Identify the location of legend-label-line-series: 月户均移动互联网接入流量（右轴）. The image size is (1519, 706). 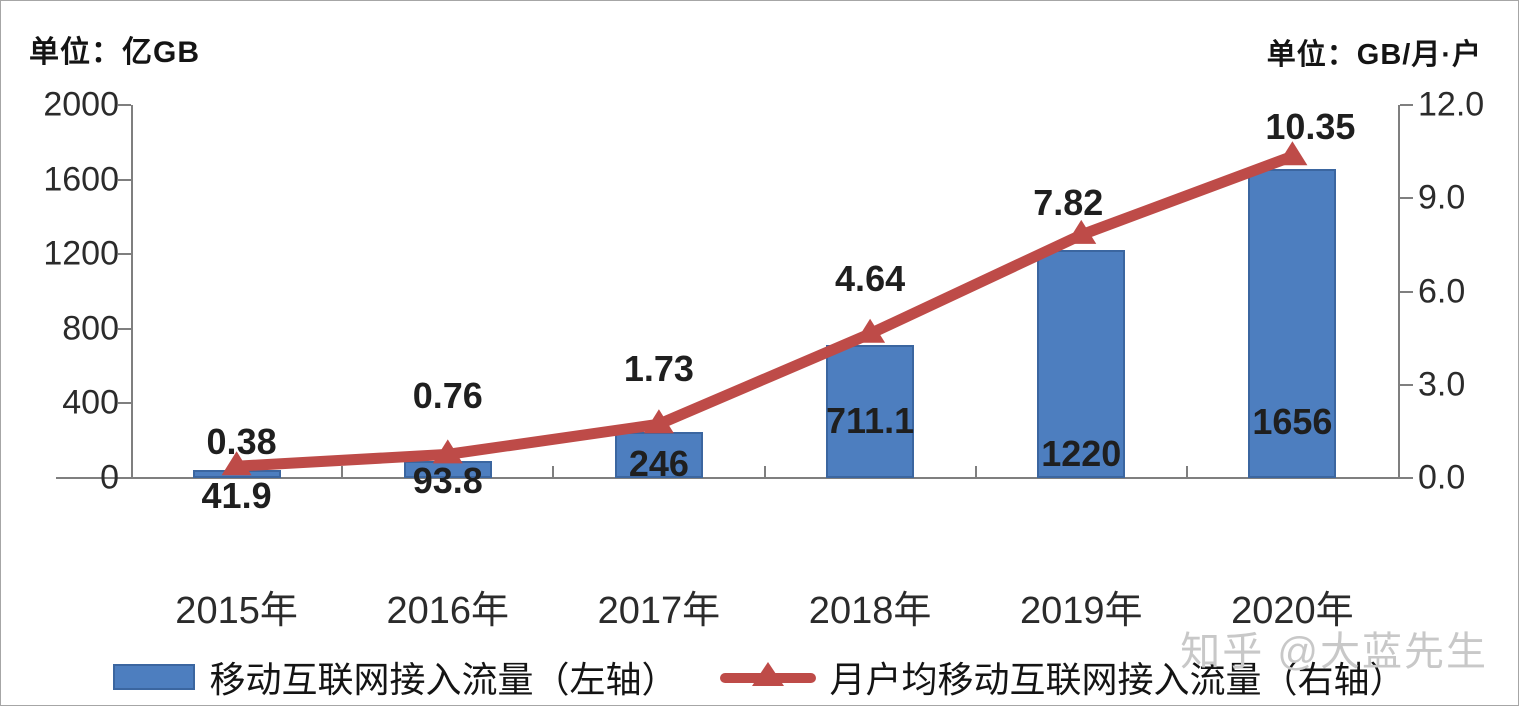
(1117, 679).